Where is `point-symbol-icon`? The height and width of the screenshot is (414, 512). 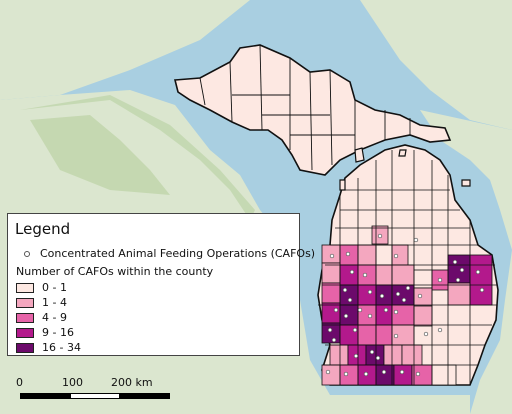
point-symbol-icon is located at coordinates (27, 253).